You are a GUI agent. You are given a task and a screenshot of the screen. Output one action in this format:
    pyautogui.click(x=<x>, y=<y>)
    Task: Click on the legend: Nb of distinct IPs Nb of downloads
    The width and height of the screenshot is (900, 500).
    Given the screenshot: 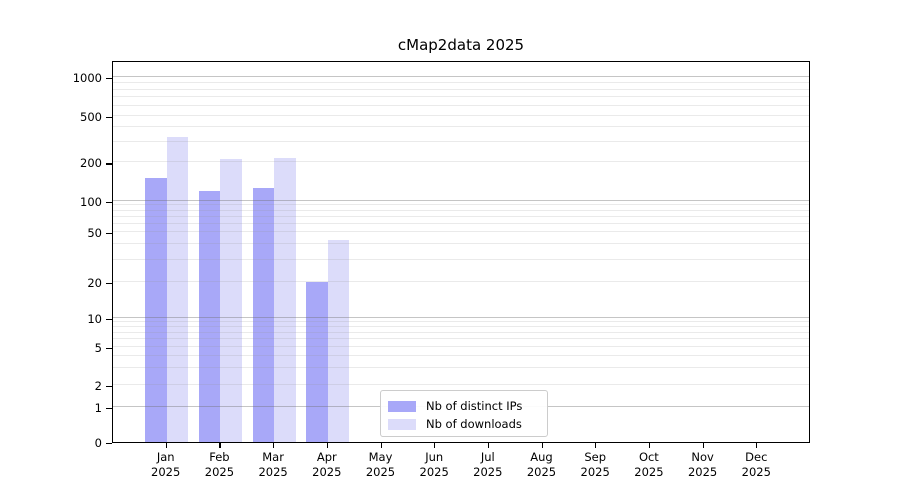 What is the action you would take?
    pyautogui.click(x=464, y=413)
    